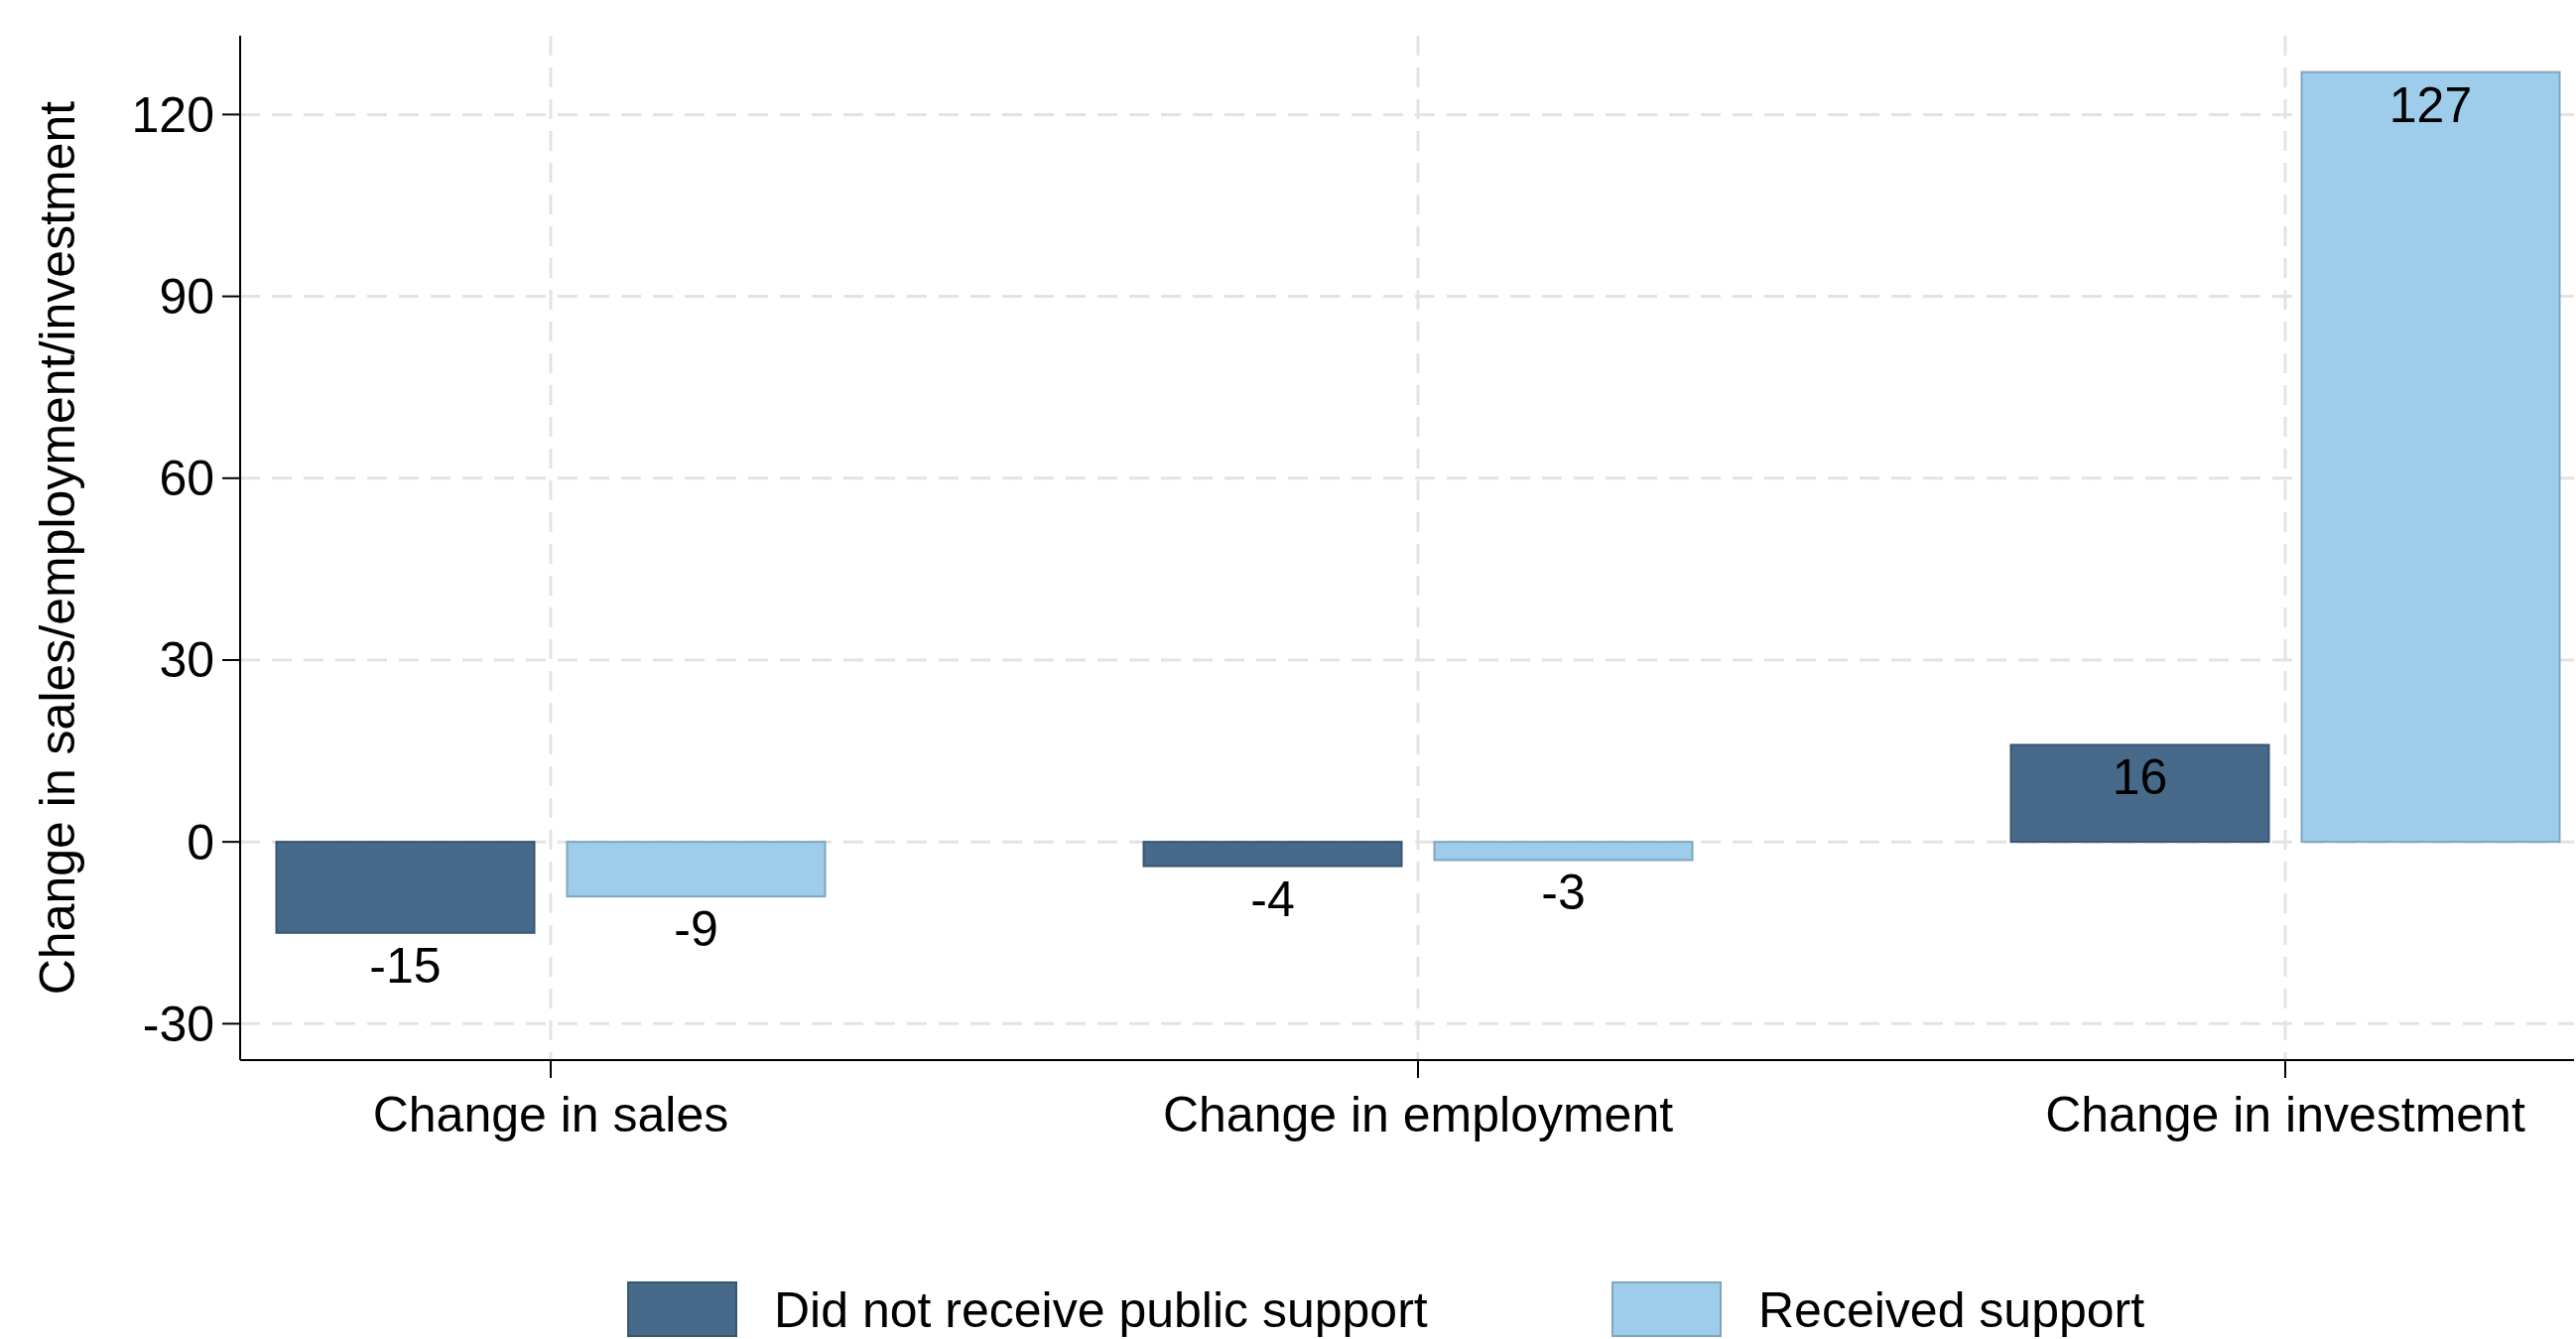  I want to click on x-tick-label: Change in investment, so click(2285, 1114).